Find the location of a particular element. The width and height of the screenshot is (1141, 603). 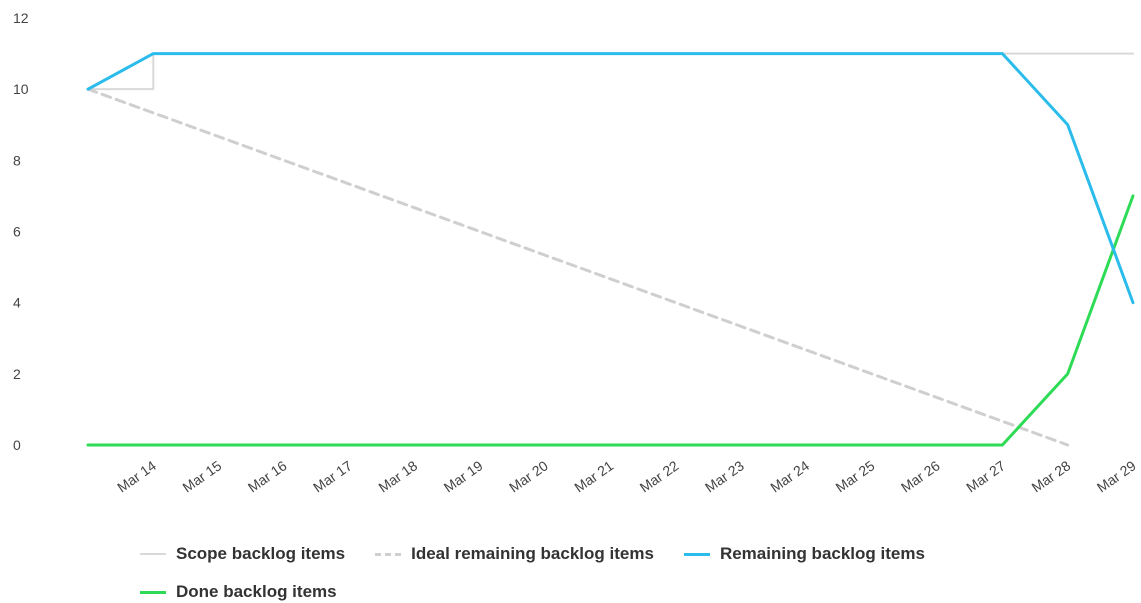

series-line-scope-backlog-items is located at coordinates (610, 71).